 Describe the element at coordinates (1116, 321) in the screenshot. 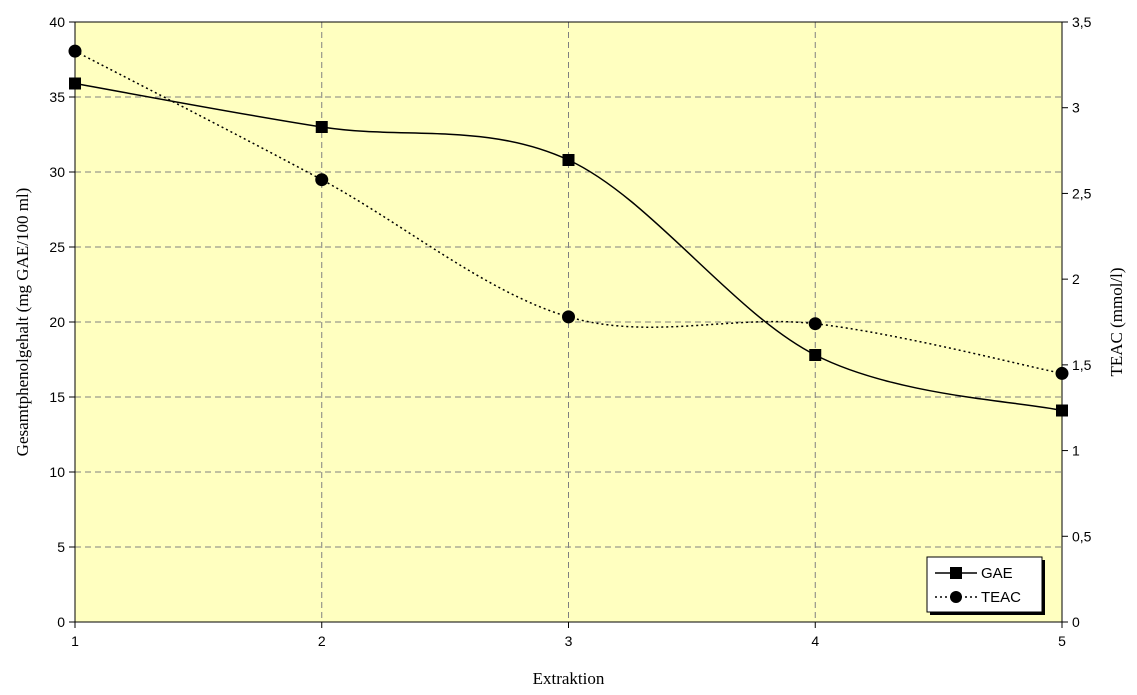

I see `y2-axis-title: TEAC (mmol/l)` at that location.